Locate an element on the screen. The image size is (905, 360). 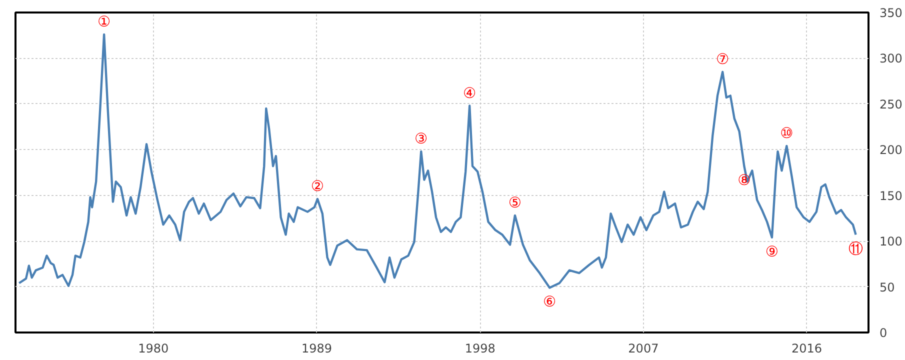
annotation: ② is located at coordinates (317, 187).